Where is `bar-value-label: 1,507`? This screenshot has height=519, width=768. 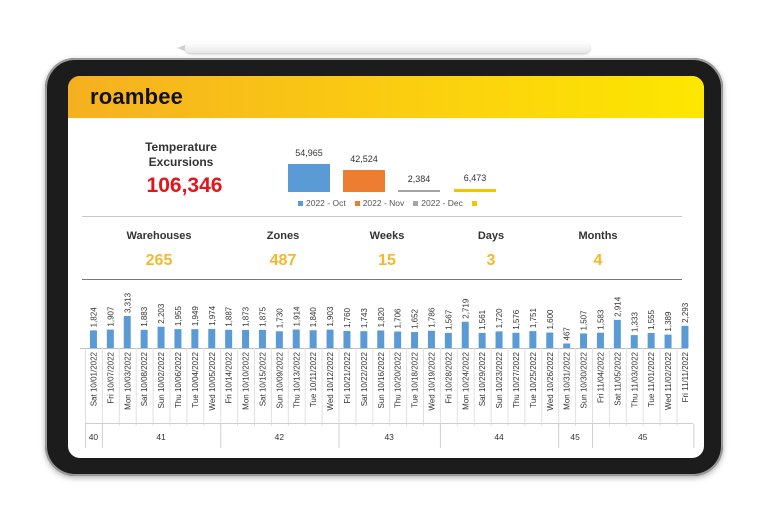
bar-value-label: 1,507 is located at coordinates (584, 320).